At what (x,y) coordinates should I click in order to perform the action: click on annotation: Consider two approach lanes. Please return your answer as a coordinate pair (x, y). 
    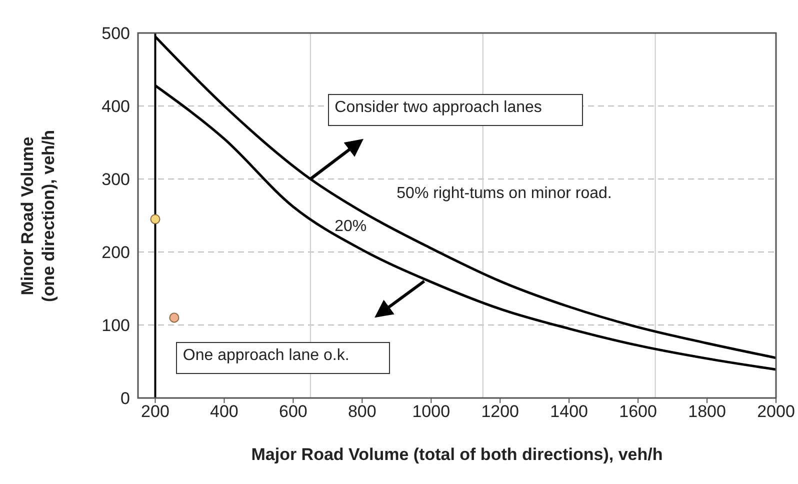
    Looking at the image, I should click on (455, 110).